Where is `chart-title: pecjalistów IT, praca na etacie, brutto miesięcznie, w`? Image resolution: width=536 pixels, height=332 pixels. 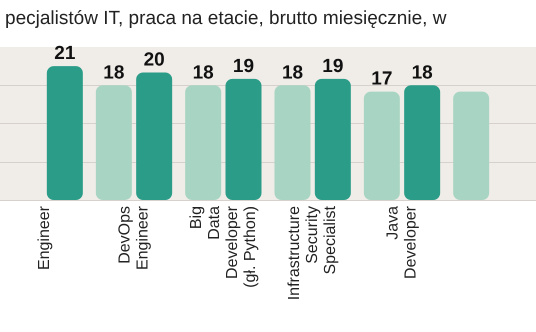 chart-title: pecjalistów IT, praca na etacie, brutto miesięcznie, w is located at coordinates (226, 18).